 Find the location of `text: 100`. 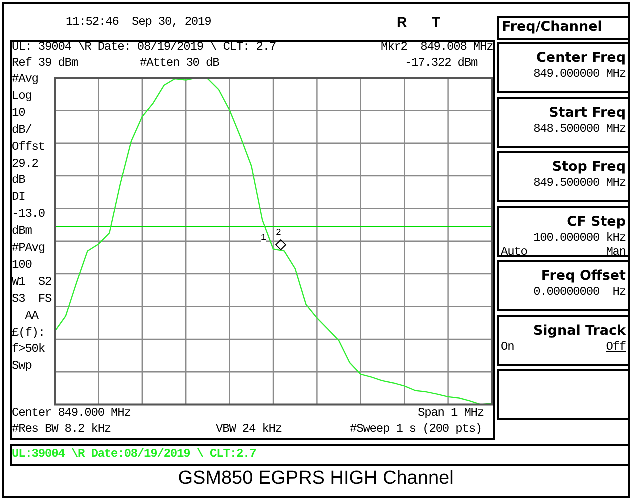

text: 100 is located at coordinates (22, 265).